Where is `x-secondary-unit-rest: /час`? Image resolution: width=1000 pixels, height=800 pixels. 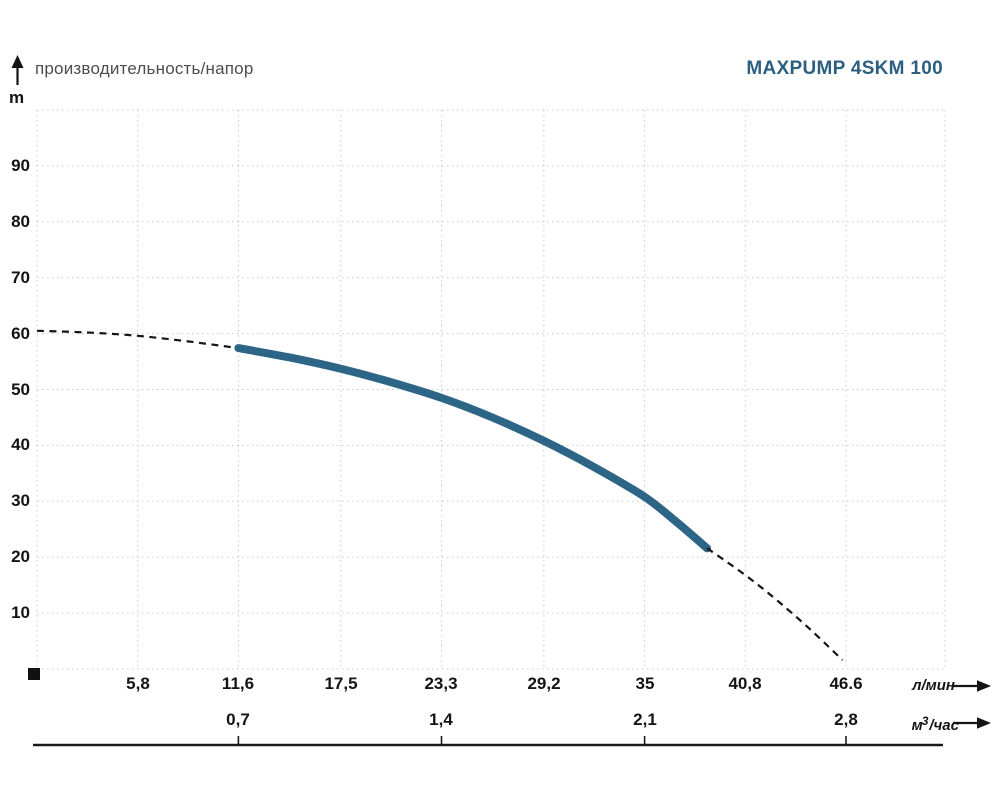 x-secondary-unit-rest: /час is located at coordinates (944, 725).